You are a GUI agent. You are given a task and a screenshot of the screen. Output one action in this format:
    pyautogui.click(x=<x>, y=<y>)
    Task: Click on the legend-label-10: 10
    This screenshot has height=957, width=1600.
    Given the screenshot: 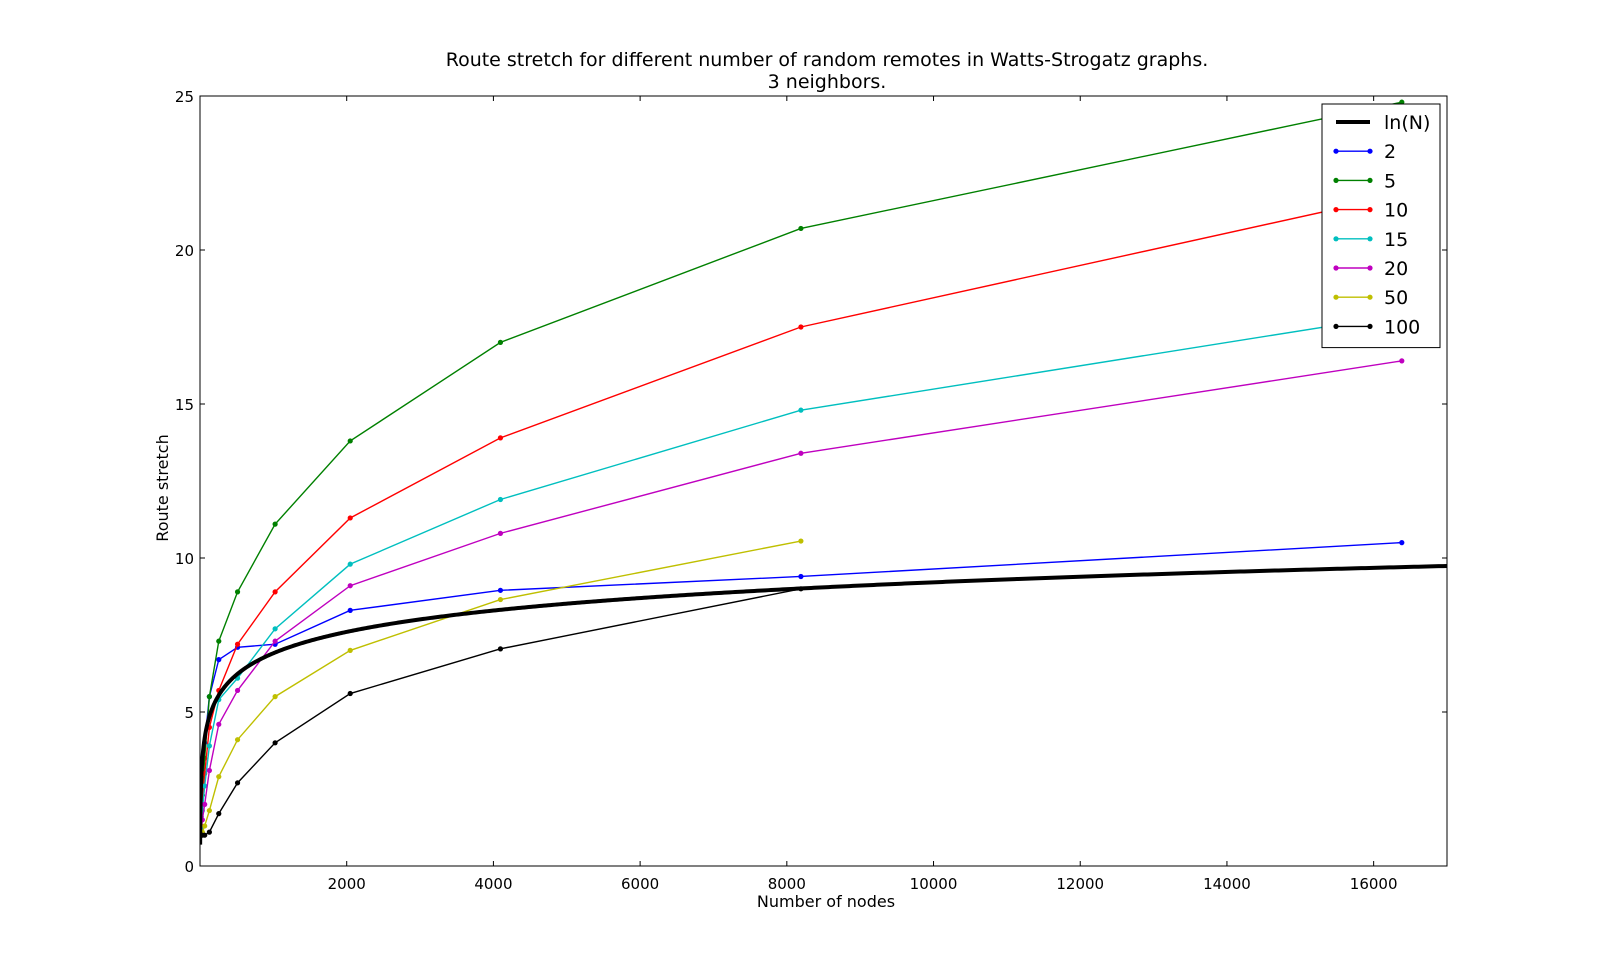 What is the action you would take?
    pyautogui.click(x=1396, y=211)
    